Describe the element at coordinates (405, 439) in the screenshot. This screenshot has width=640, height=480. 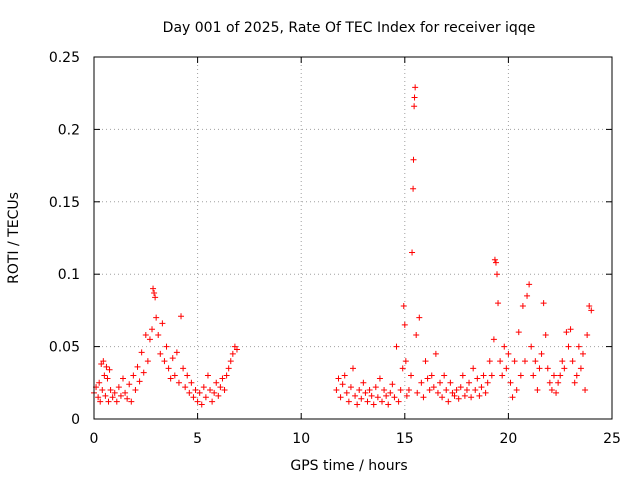
I see `x-tick-label: 15` at that location.